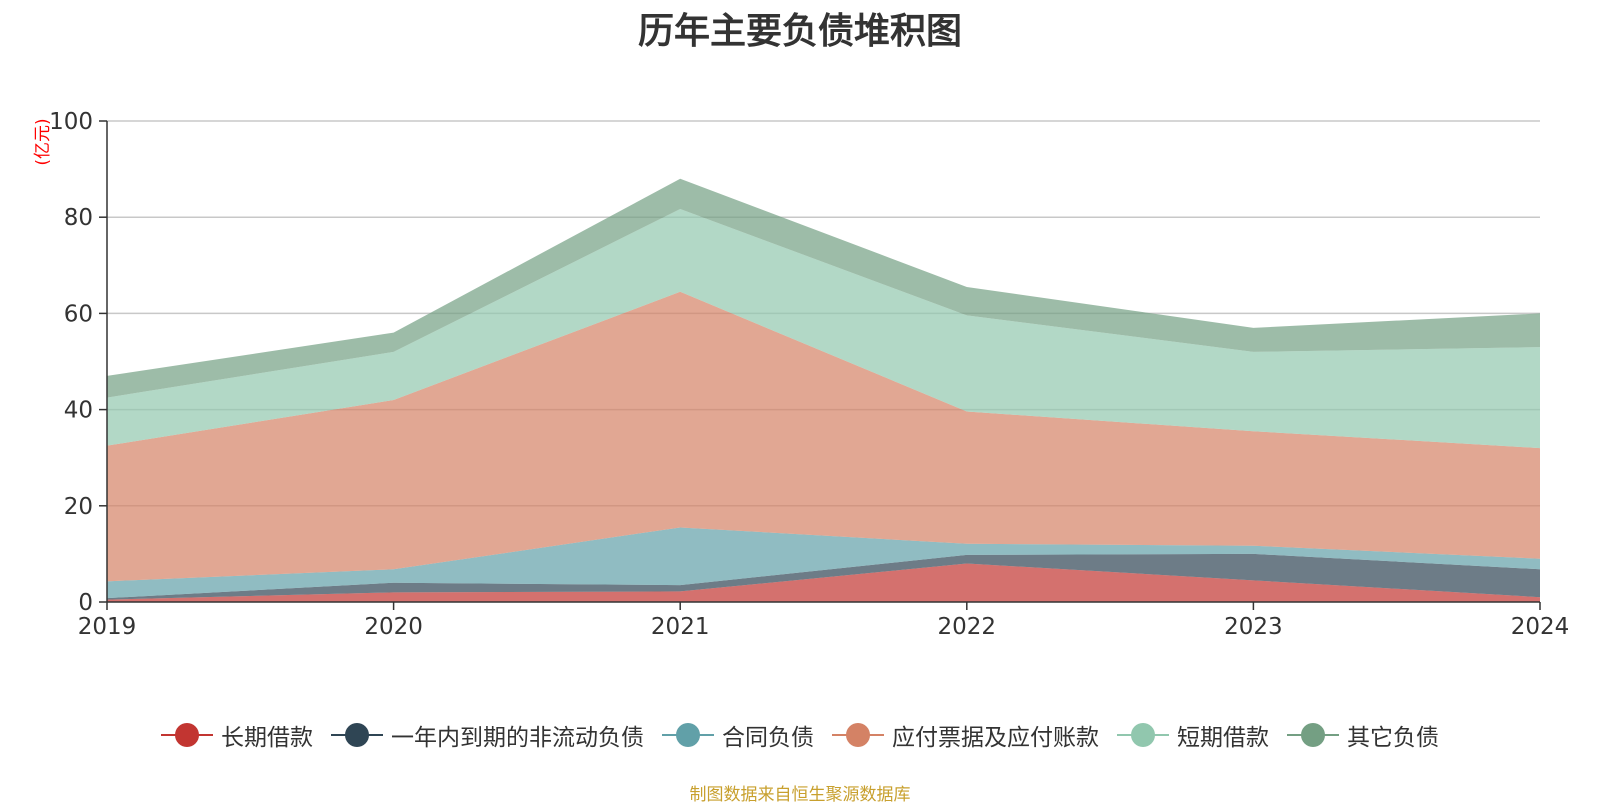  What do you see at coordinates (1393, 738) in the screenshot?
I see `legend-label: 其它负债` at bounding box center [1393, 738].